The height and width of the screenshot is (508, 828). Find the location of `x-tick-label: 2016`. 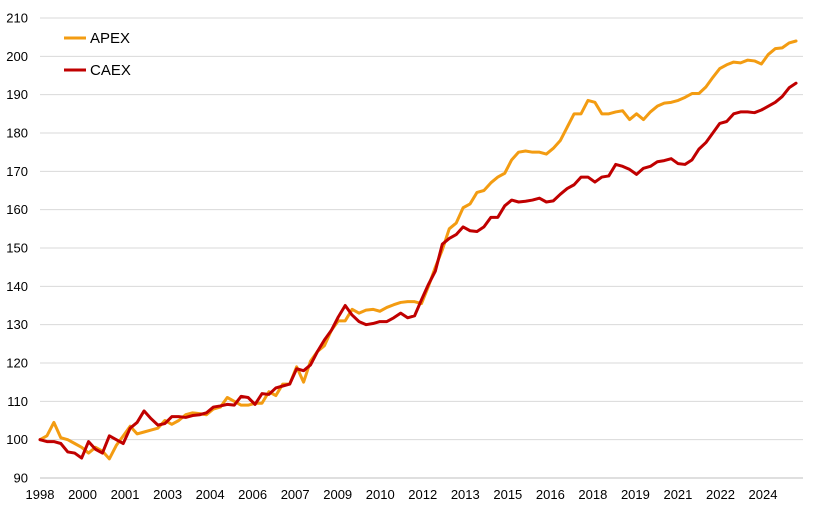

x-tick-label: 2016 is located at coordinates (550, 494).